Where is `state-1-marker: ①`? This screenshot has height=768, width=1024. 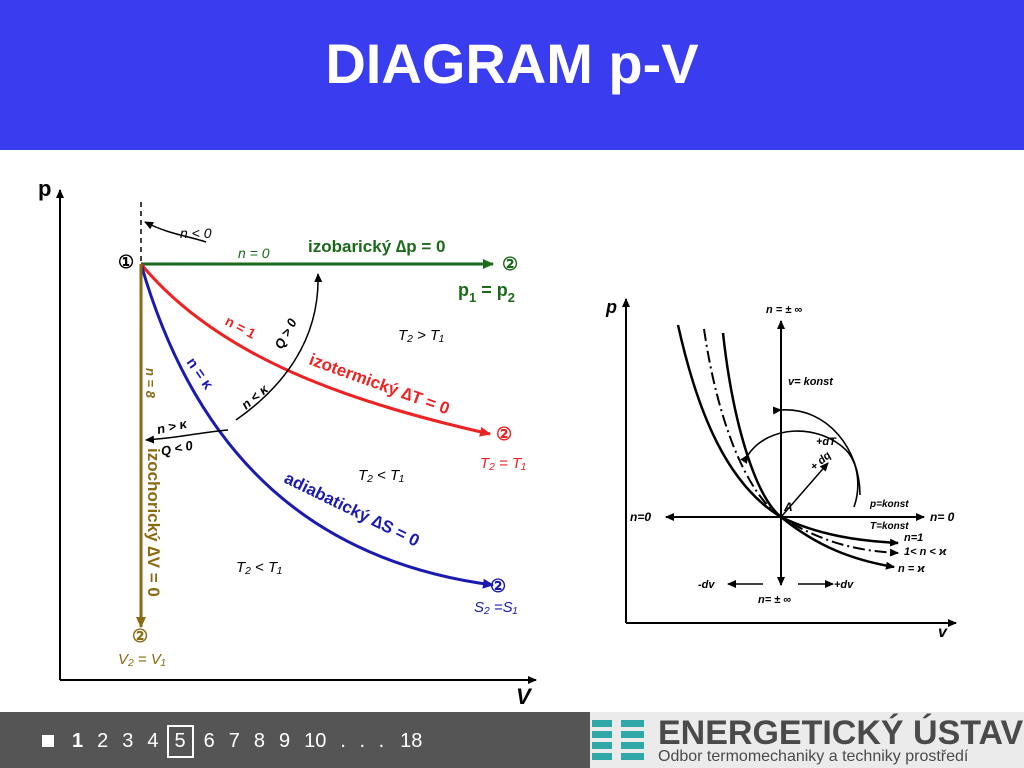 state-1-marker: ① is located at coordinates (126, 262).